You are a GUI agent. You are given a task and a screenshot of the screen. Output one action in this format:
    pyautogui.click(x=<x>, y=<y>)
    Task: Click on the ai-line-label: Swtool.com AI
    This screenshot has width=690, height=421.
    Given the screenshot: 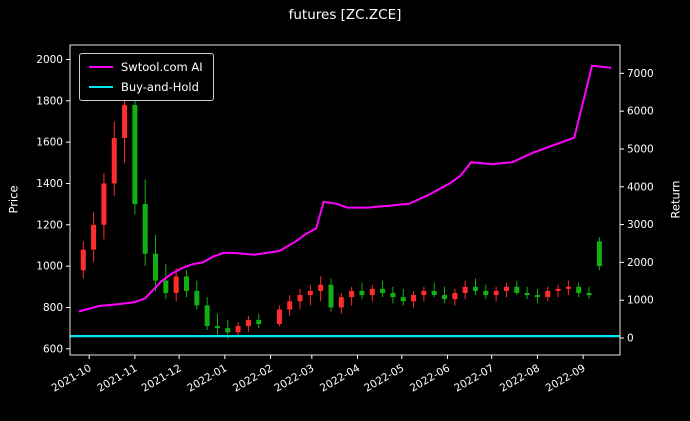 What is the action you would take?
    pyautogui.click(x=162, y=67)
    